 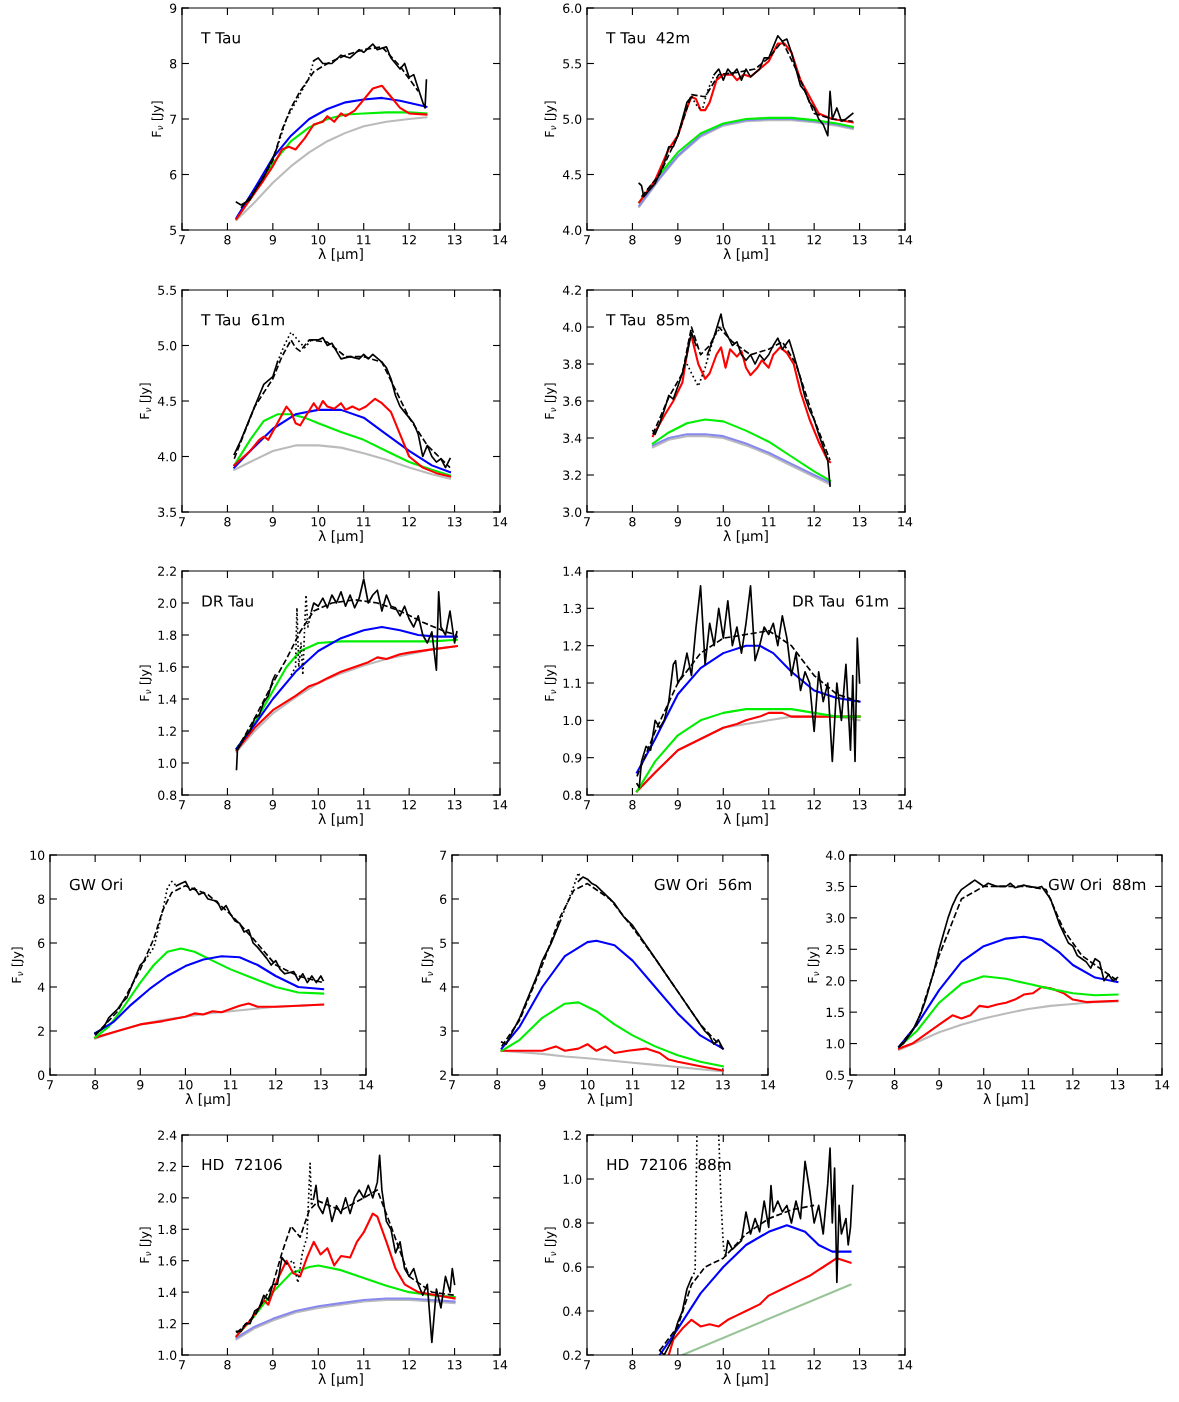 I want to click on y-tick-label: 7, so click(x=443, y=855).